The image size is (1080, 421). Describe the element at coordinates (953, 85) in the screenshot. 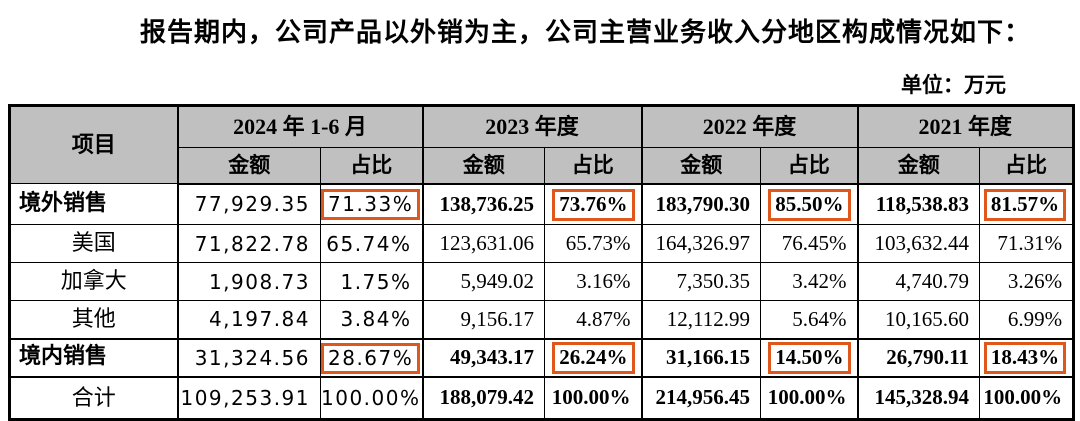

I see `unit-label: 单位：万元` at that location.